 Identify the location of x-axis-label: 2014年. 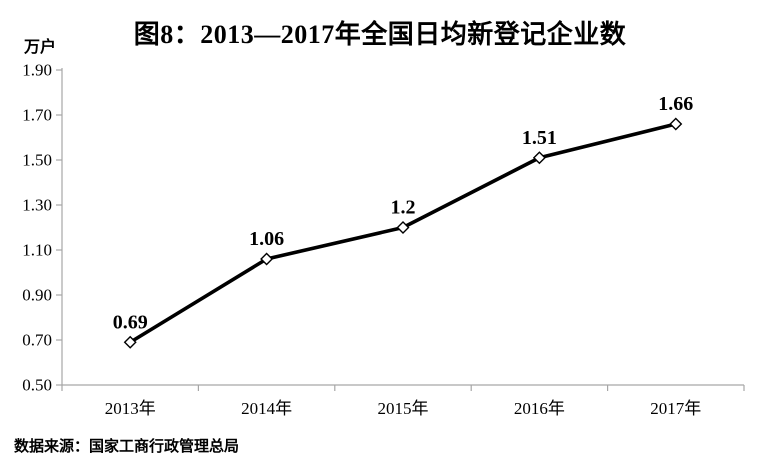
(266, 408).